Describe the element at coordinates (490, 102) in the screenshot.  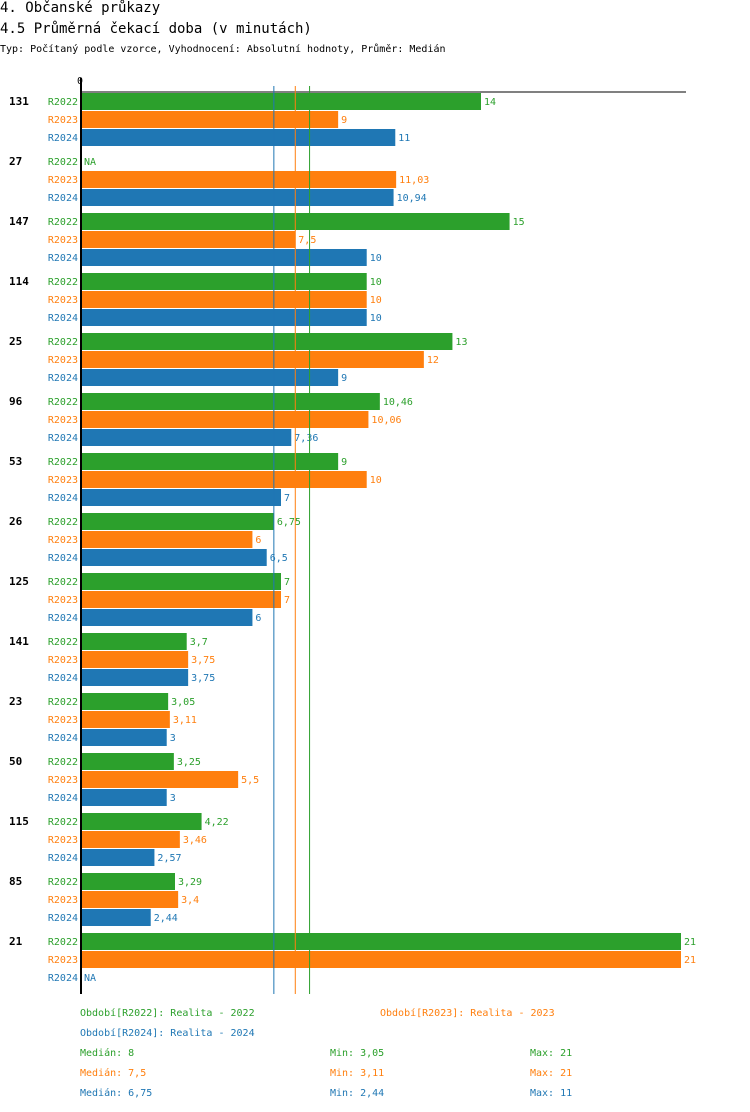
I see `data-label: 14` at that location.